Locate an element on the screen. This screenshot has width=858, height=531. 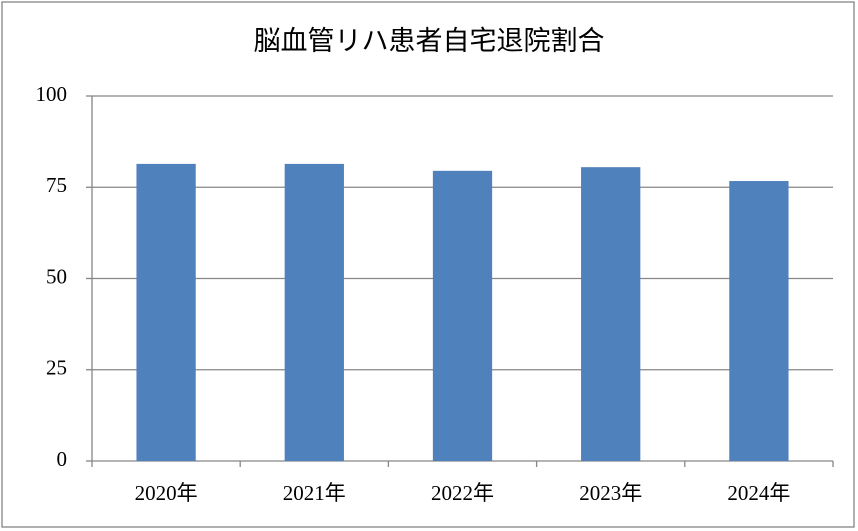
y-tick-label: 0 is located at coordinates (62, 459).